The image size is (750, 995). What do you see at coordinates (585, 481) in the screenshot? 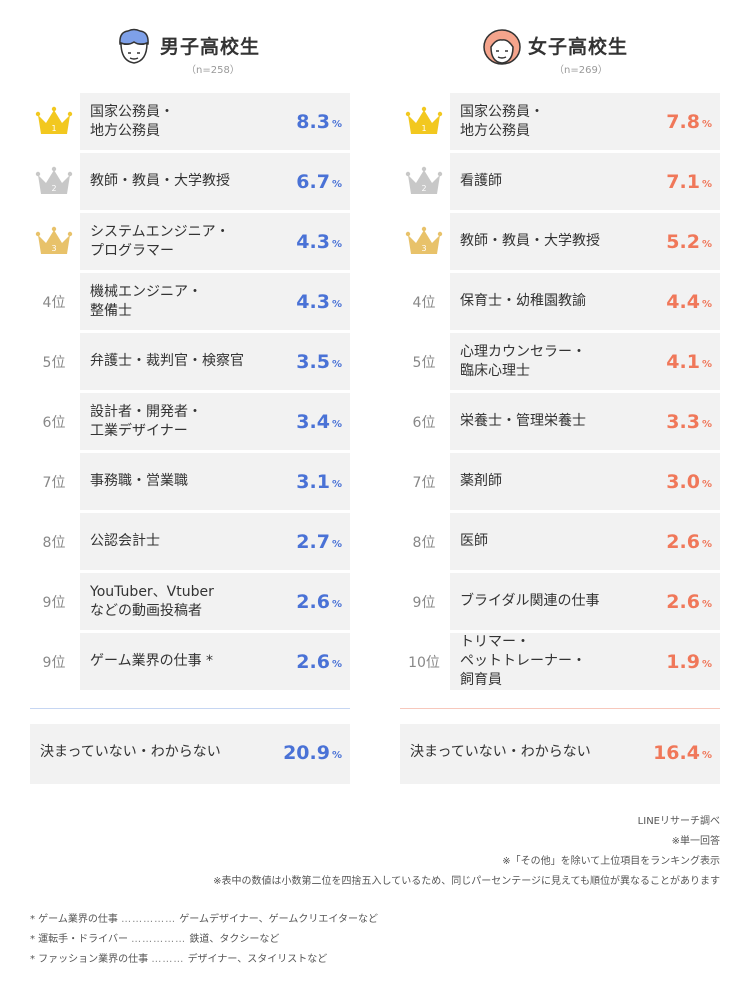
I see `ranking-cell: 薬剤師 3.0%` at bounding box center [585, 481].